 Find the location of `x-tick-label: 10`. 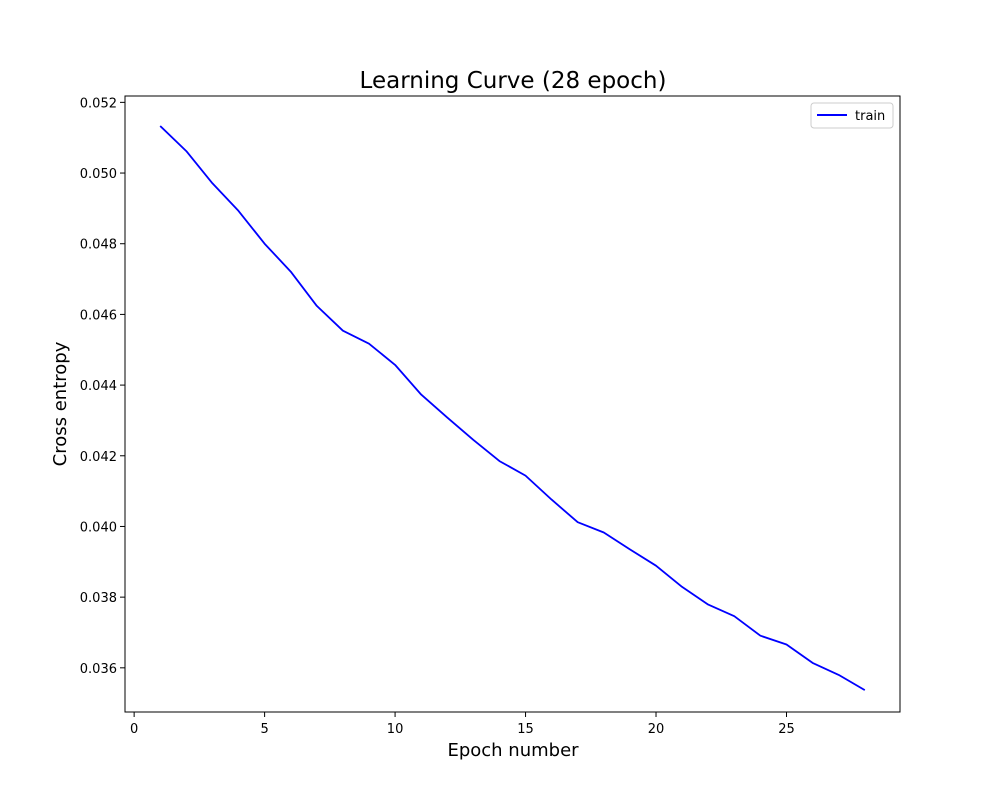

x-tick-label: 10 is located at coordinates (395, 729).